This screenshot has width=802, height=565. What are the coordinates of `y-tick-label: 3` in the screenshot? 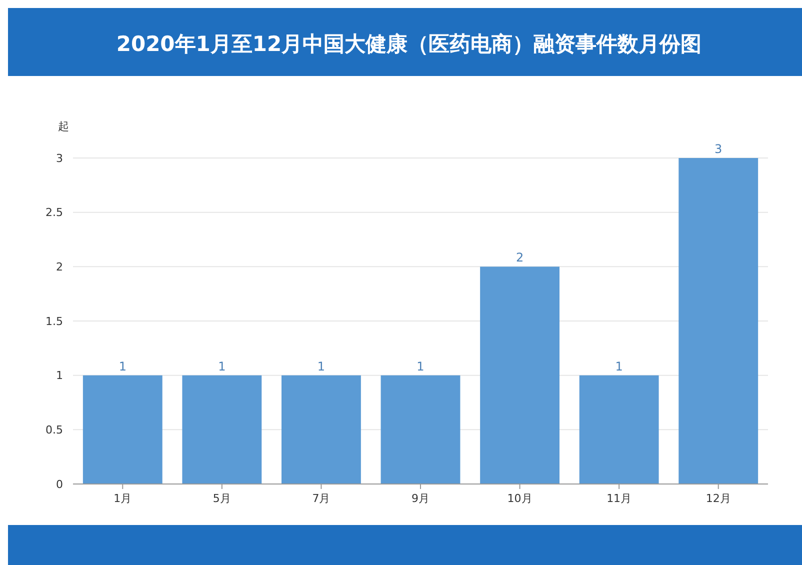 It's located at (59, 158).